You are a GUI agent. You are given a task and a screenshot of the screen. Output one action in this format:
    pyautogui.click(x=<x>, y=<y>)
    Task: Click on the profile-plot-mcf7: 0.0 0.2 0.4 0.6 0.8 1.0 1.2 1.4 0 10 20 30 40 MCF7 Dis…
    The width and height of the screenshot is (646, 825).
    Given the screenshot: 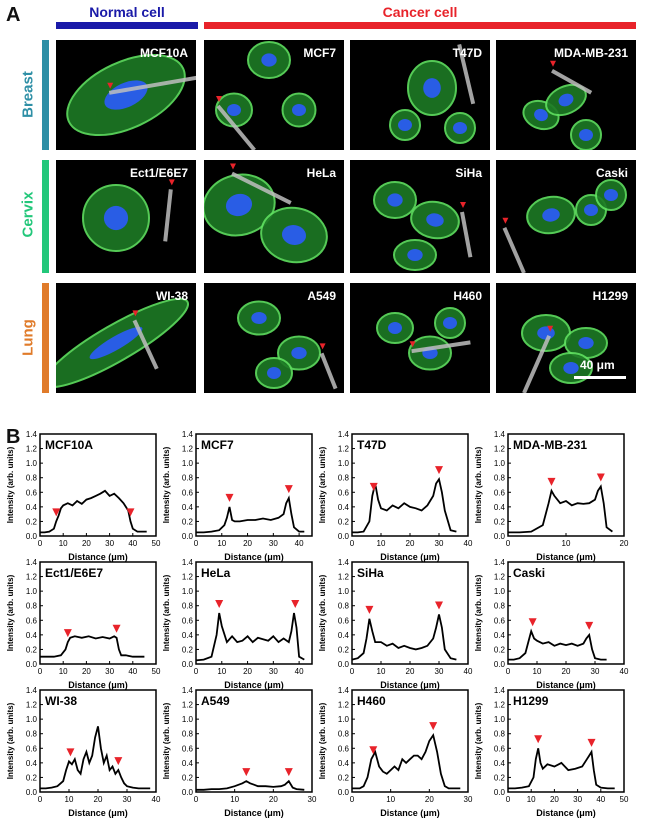 What is the action you would take?
    pyautogui.click(x=239, y=499)
    